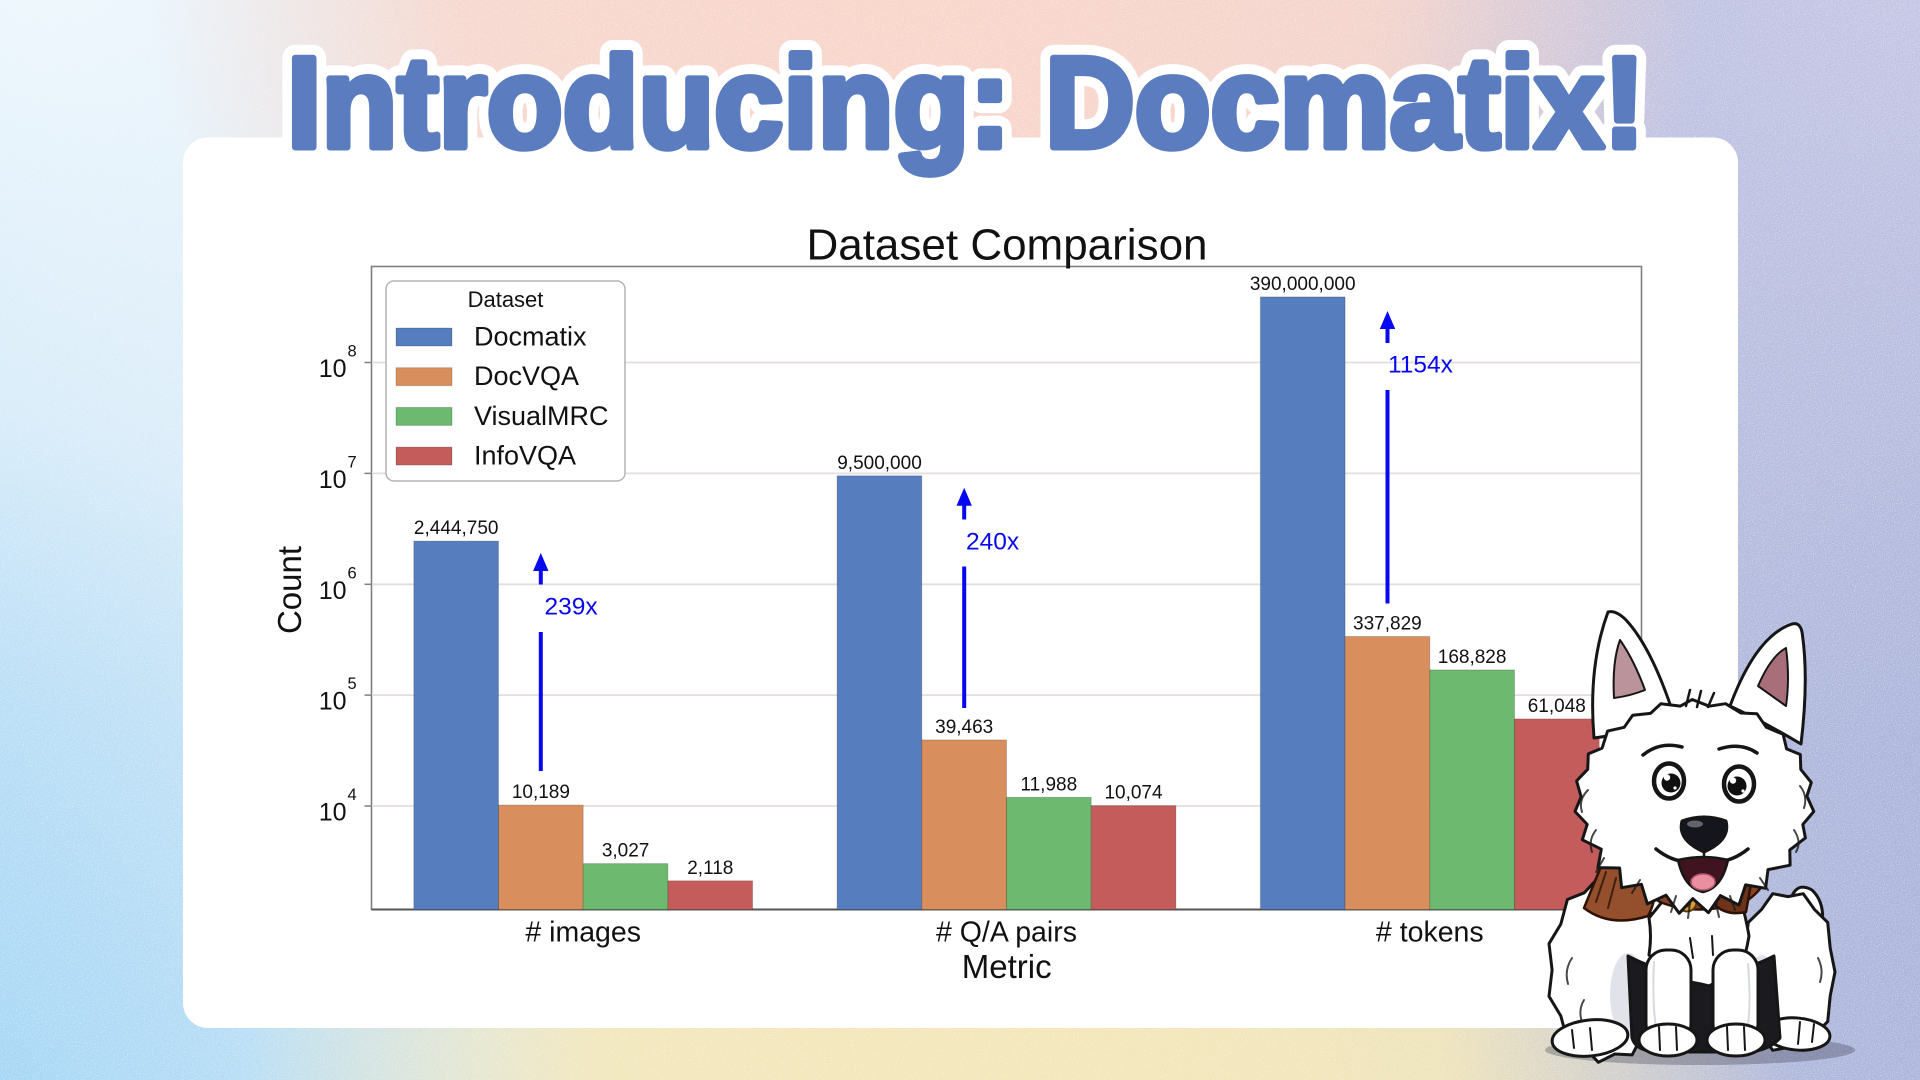 This screenshot has height=1080, width=1920. What do you see at coordinates (1557, 706) in the screenshot?
I see `svg-text: 61,048` at bounding box center [1557, 706].